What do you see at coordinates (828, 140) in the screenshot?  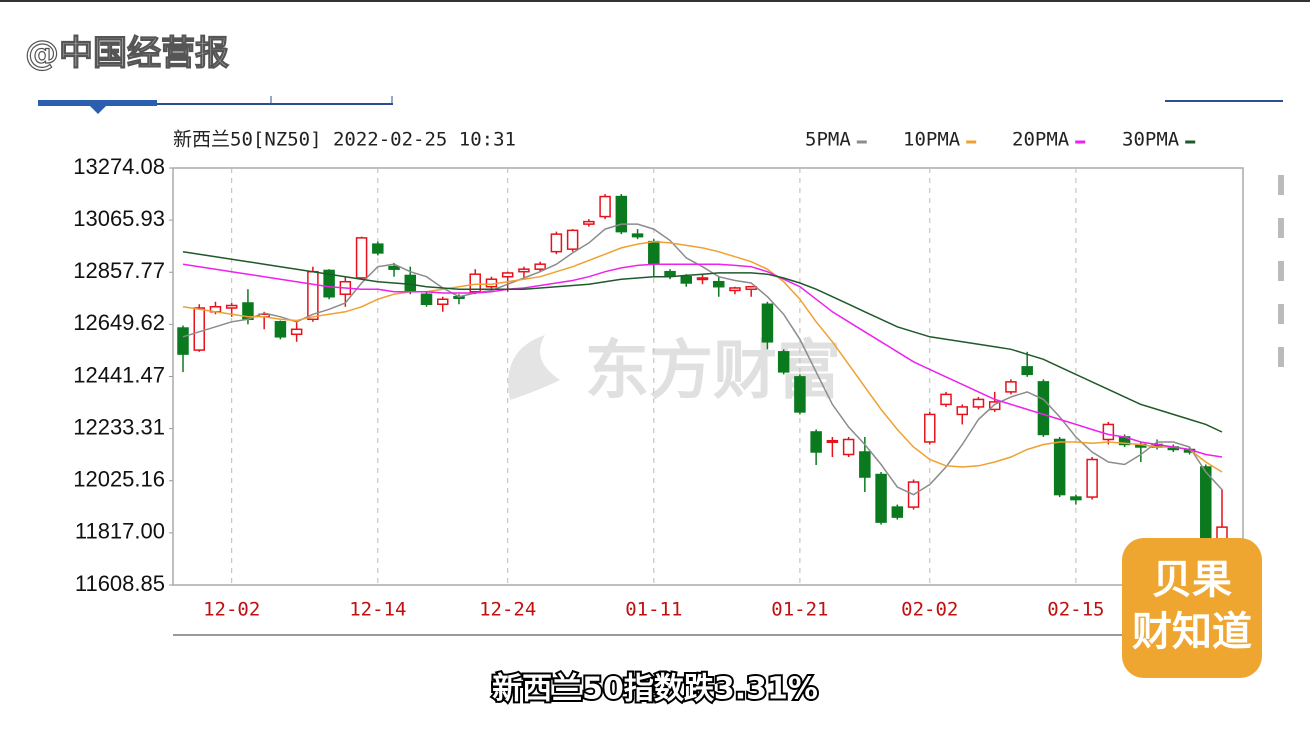 I see `legend-label: 5PMA` at bounding box center [828, 140].